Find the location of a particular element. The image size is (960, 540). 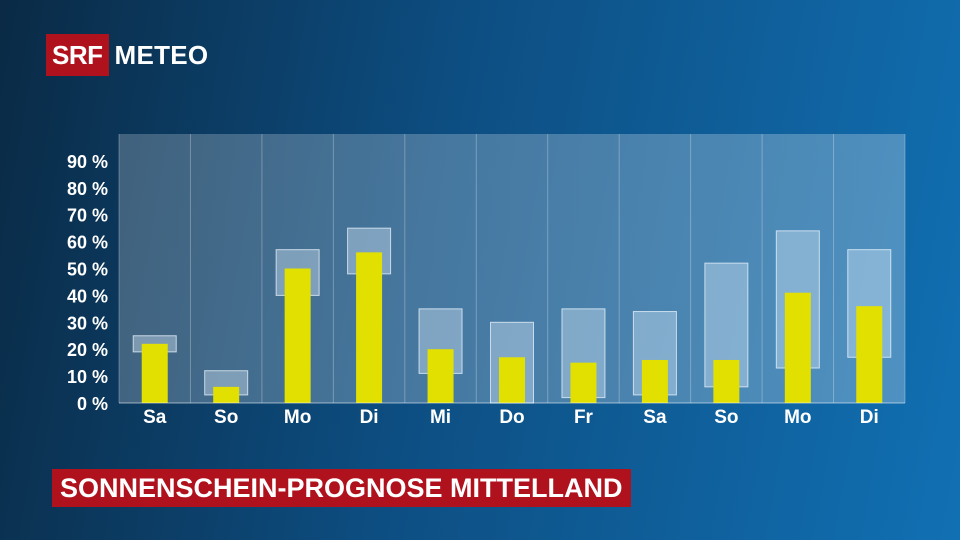

x-tick-label: Mi is located at coordinates (440, 417).